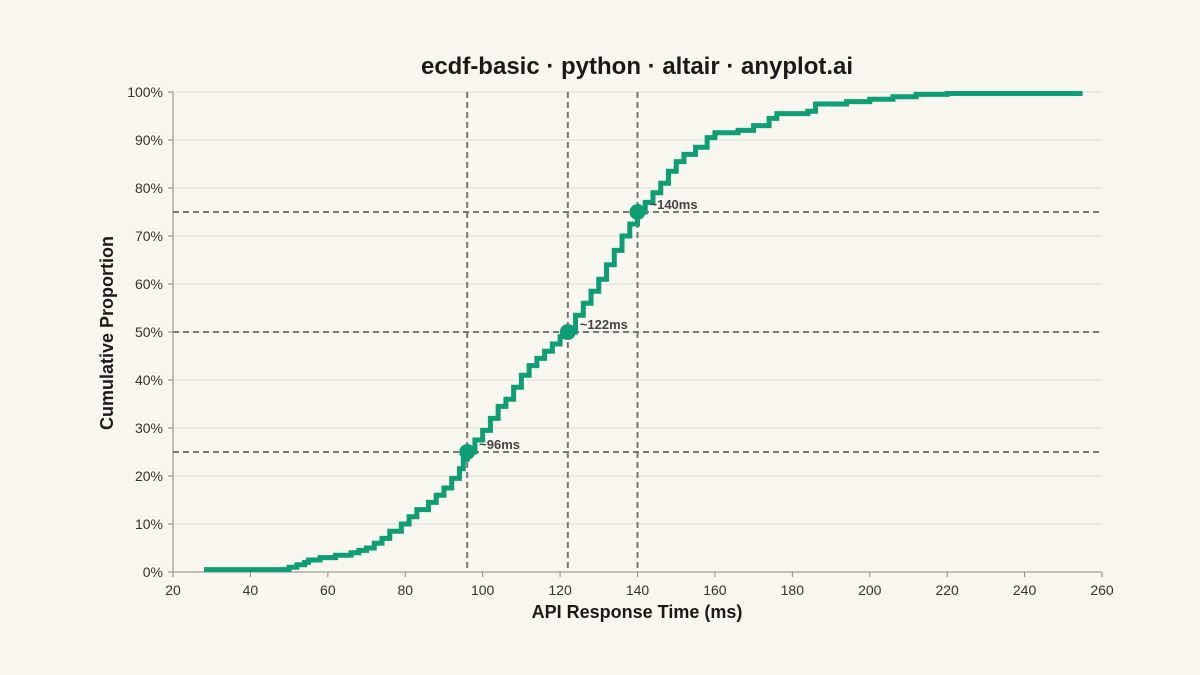 Image resolution: width=1200 pixels, height=675 pixels. I want to click on x-tick-label: 240, so click(1025, 590).